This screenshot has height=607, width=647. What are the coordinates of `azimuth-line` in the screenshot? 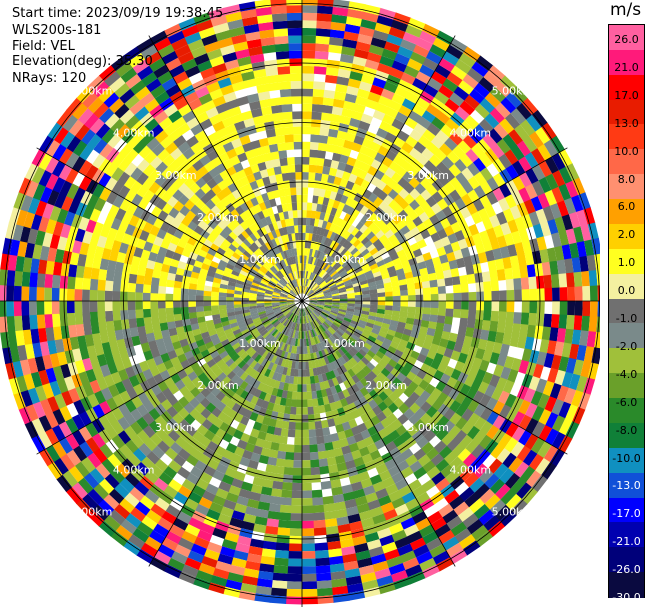 It's located at (378, 433).